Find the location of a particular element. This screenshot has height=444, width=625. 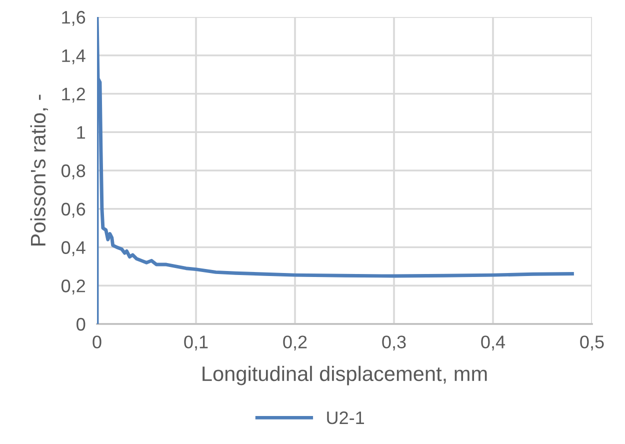

y-axis-title: Poisson's ratio, - is located at coordinates (39, 170).